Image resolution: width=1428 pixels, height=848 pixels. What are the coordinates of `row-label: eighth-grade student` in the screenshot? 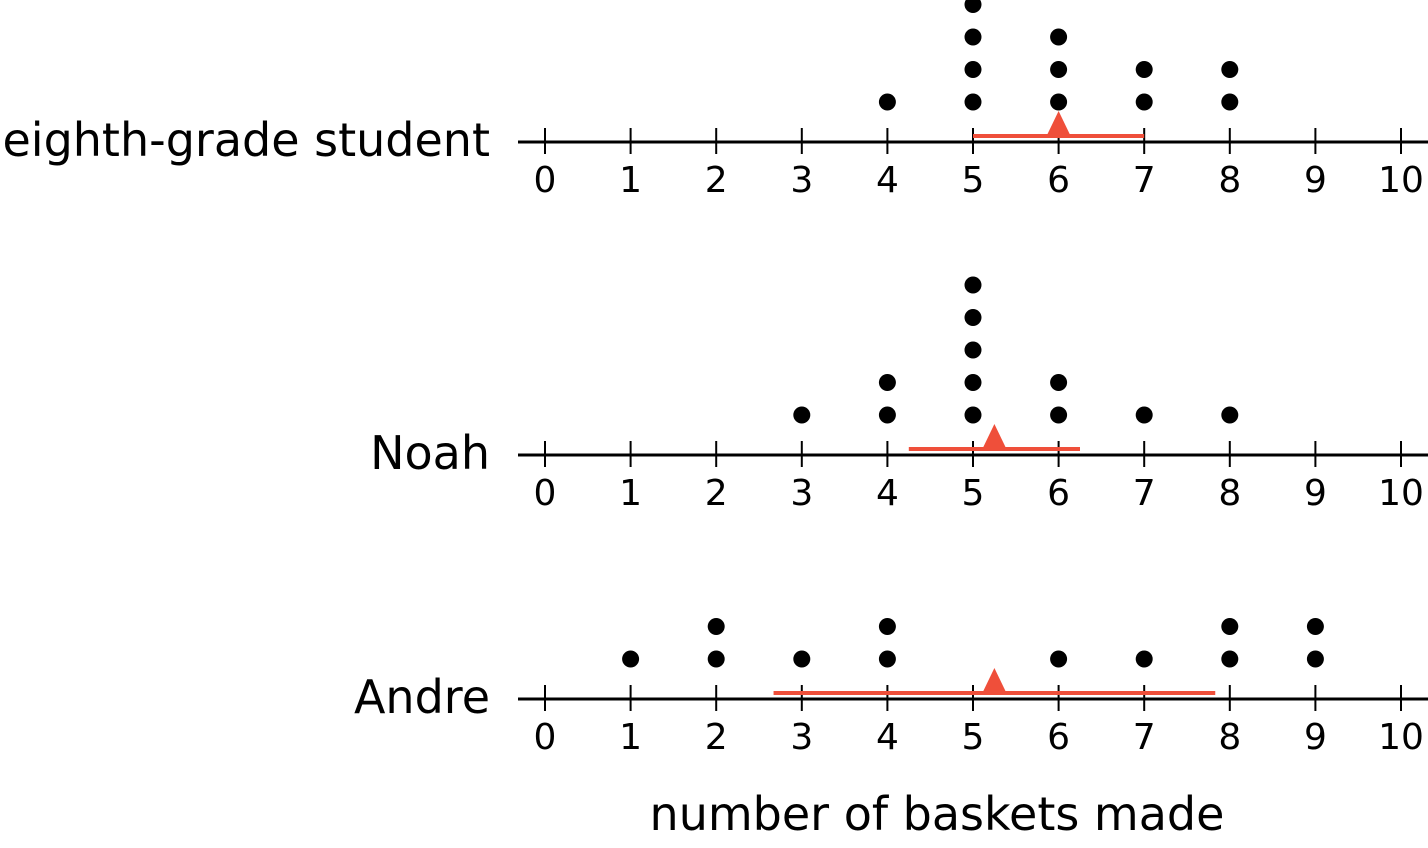 It's located at (247, 140).